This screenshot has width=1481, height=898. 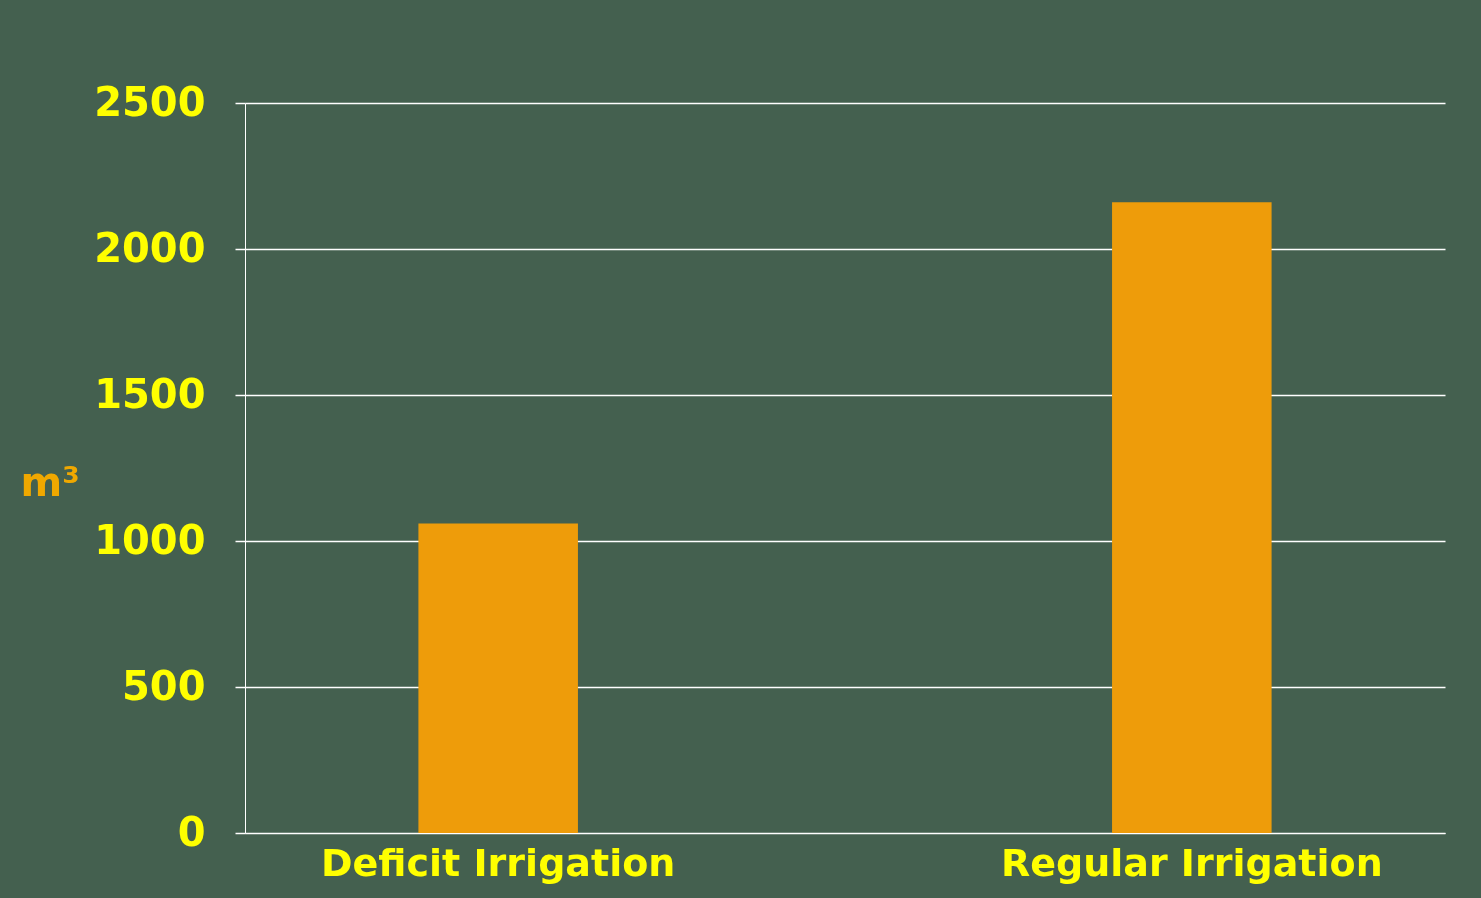 I want to click on y-axis-title: m³, so click(x=50, y=481).